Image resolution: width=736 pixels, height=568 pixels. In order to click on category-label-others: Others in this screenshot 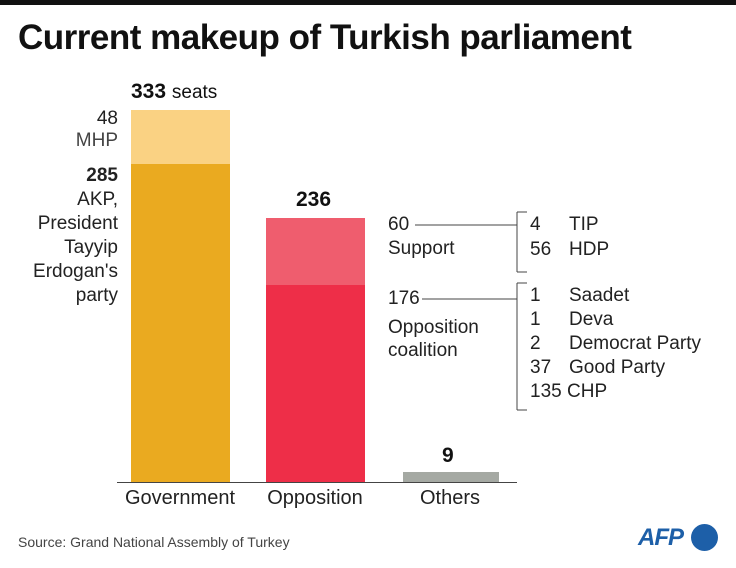, I will do `click(450, 498)`.